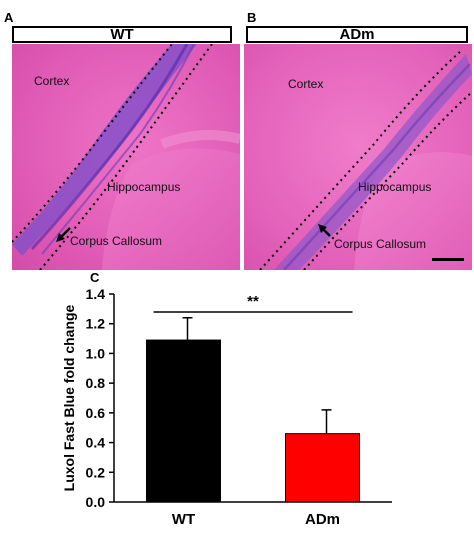  Describe the element at coordinates (322, 519) in the screenshot. I see `x-category-label: ADm` at that location.